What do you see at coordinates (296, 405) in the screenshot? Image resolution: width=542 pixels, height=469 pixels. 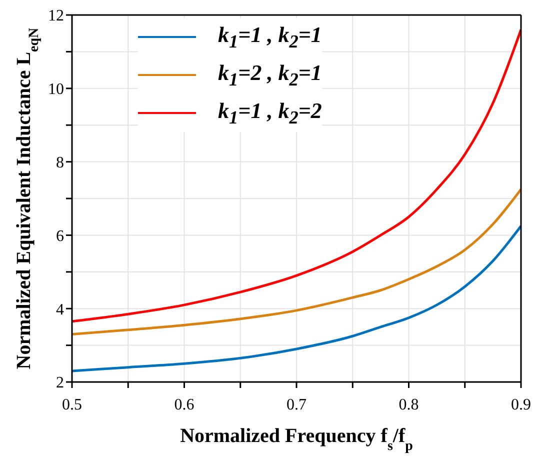 I see `x-tick-label: 0.7` at bounding box center [296, 405].